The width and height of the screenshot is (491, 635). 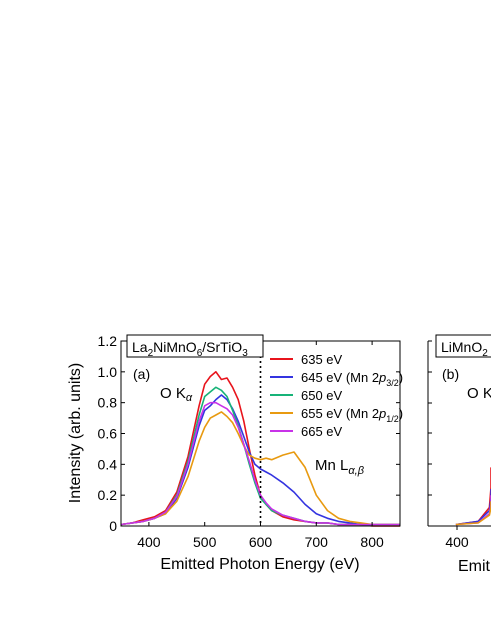 I want to click on annotation-o-k-b: O K, so click(x=479, y=393).